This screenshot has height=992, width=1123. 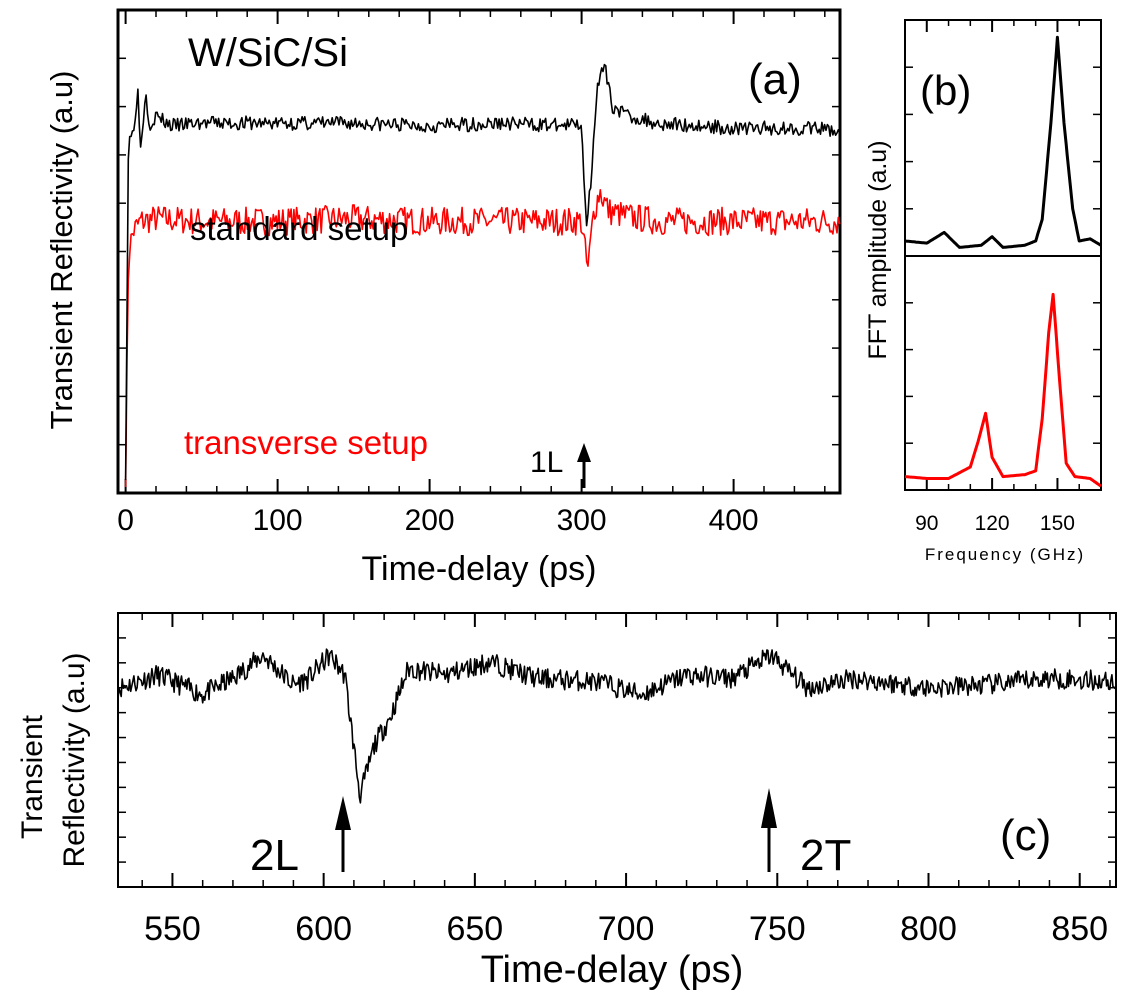 What do you see at coordinates (323, 929) in the screenshot?
I see `panel-c-xtick-label: 600` at bounding box center [323, 929].